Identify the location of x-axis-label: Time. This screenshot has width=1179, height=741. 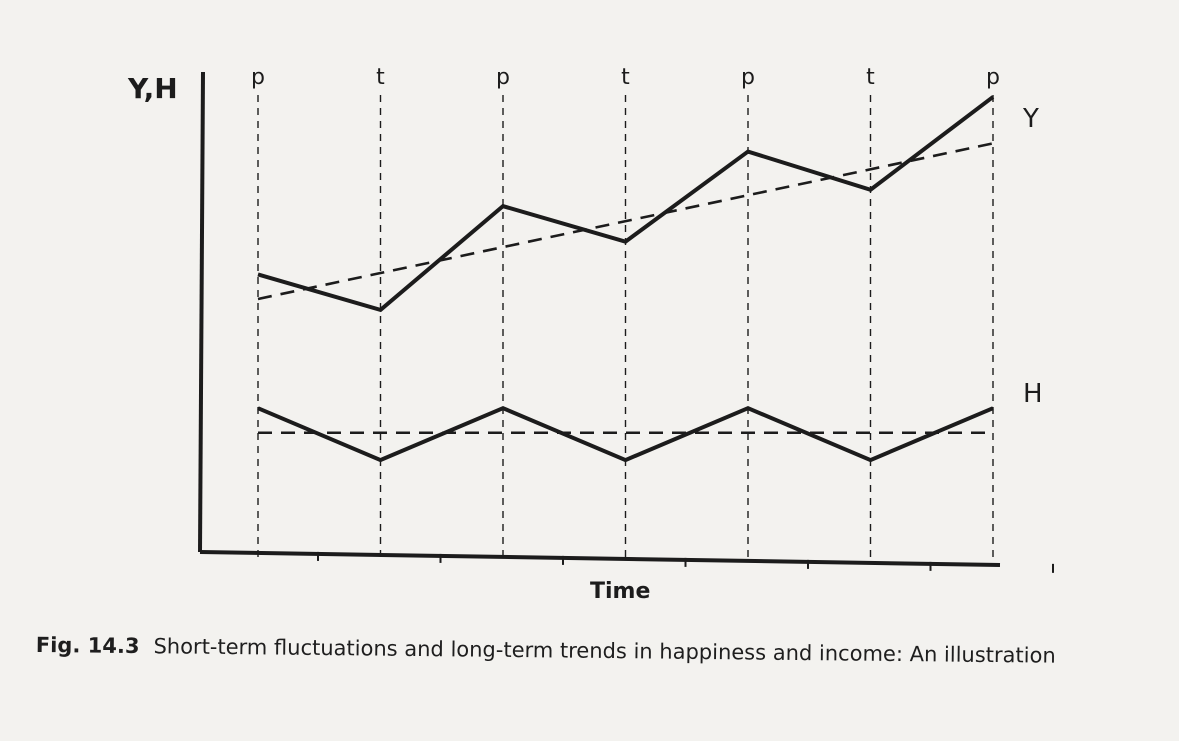
(620, 591).